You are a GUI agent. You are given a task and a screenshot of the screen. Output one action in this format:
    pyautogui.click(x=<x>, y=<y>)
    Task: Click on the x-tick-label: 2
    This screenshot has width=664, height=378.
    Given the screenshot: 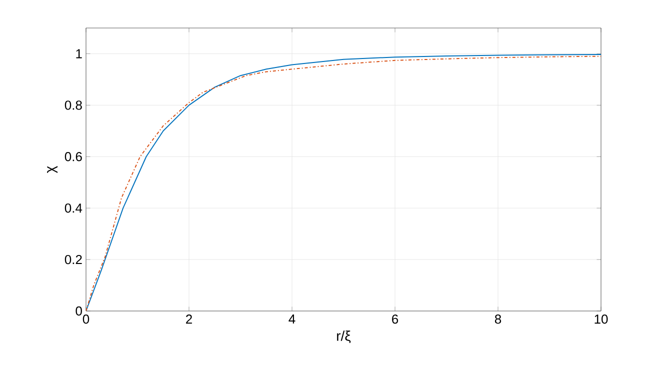 What is the action you would take?
    pyautogui.click(x=189, y=319)
    